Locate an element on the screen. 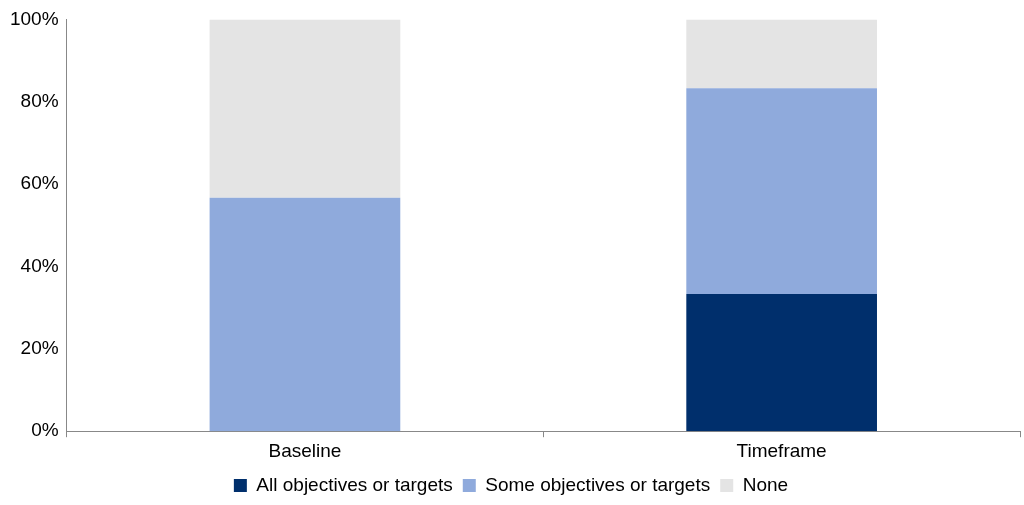  y-tick-label: 0% is located at coordinates (45, 430).